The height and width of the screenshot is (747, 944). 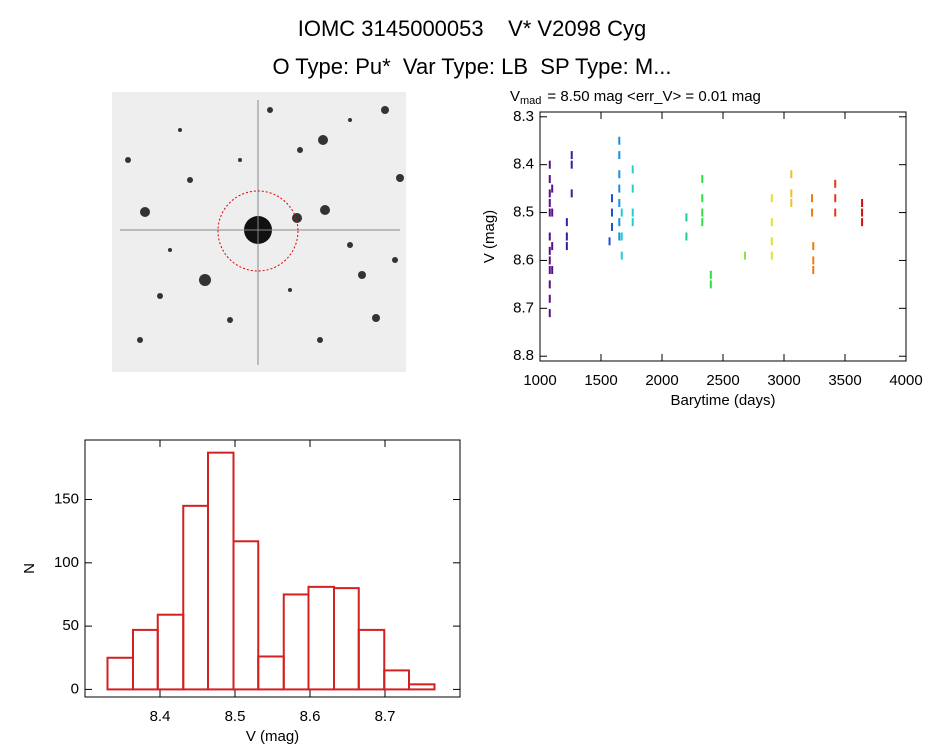 I want to click on sky-image, so click(x=259, y=232).